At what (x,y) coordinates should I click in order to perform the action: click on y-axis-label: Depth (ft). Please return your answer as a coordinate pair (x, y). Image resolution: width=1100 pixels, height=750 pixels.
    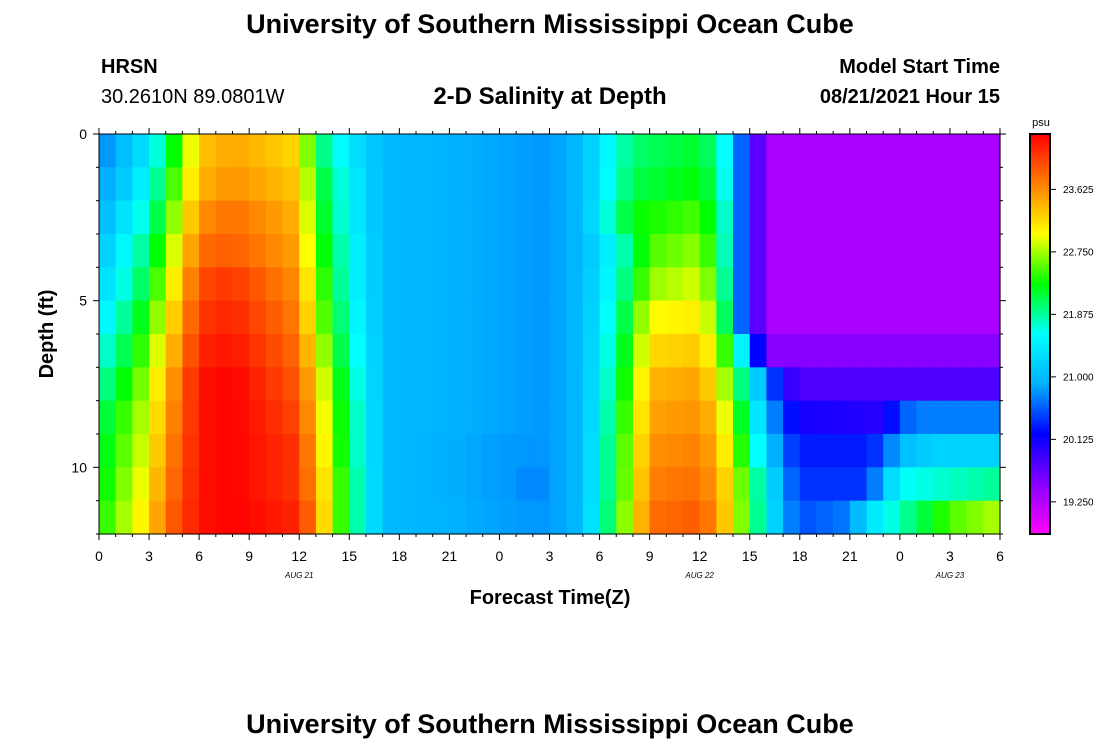
    Looking at the image, I should click on (47, 334).